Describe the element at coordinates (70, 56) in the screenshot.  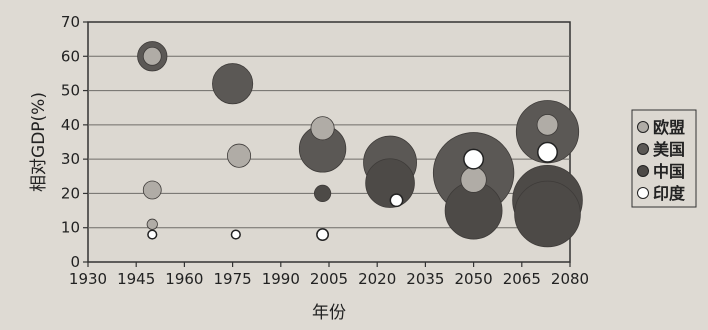
I see `y-tick-label-6: 60` at that location.